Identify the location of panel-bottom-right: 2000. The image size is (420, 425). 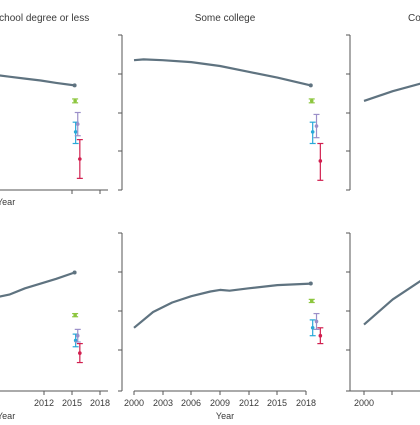
(383, 320).